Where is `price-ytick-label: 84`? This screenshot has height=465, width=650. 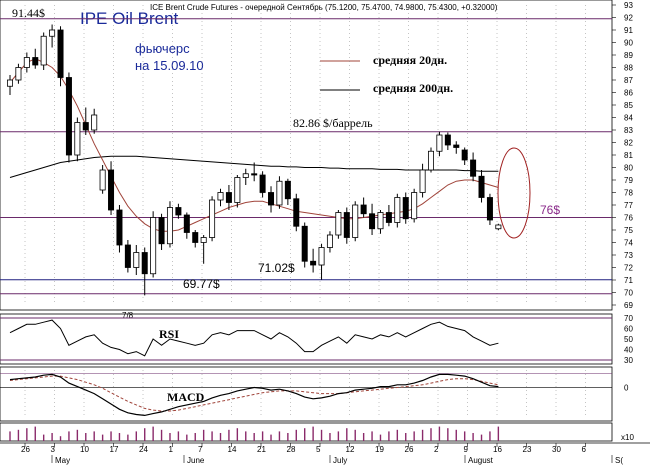 price-ytick-label: 84 is located at coordinates (628, 118).